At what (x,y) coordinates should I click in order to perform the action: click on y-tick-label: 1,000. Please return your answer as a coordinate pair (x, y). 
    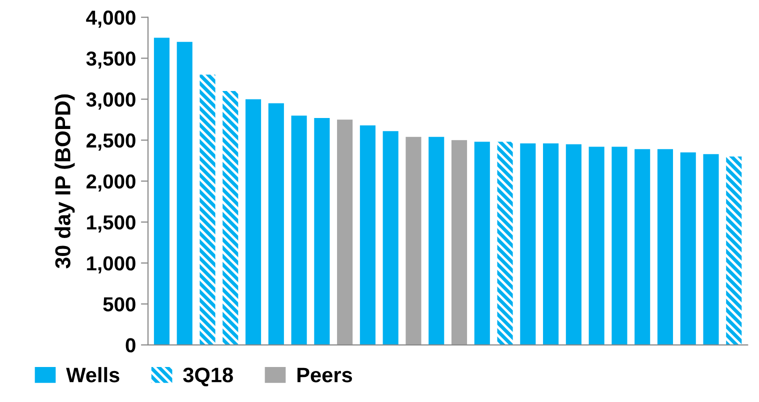
    Looking at the image, I should click on (111, 265).